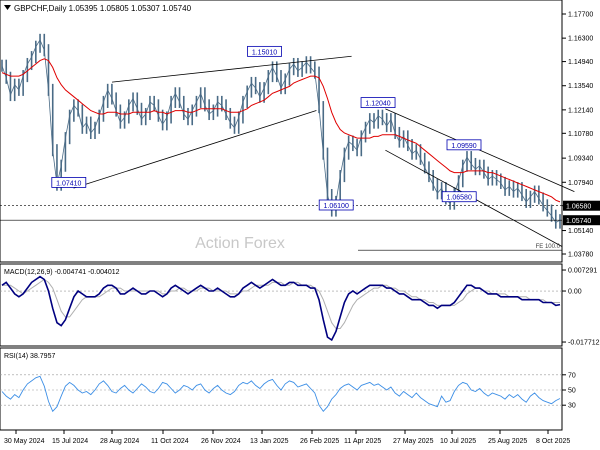 This screenshot has width=600, height=450. What do you see at coordinates (578, 207) in the screenshot?
I see `price-tag-label: 1.06580` at bounding box center [578, 207].